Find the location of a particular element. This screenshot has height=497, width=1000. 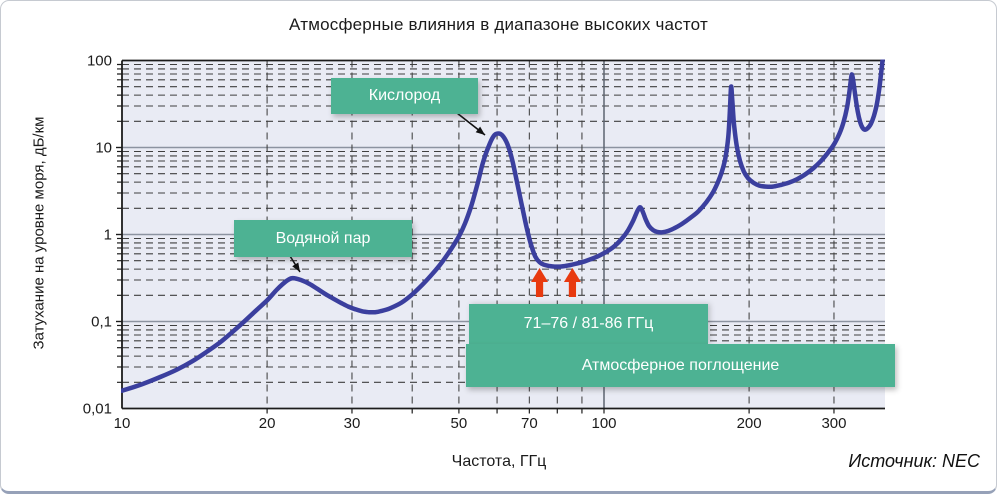

y-tick-label: 0,01 is located at coordinates (97, 408).